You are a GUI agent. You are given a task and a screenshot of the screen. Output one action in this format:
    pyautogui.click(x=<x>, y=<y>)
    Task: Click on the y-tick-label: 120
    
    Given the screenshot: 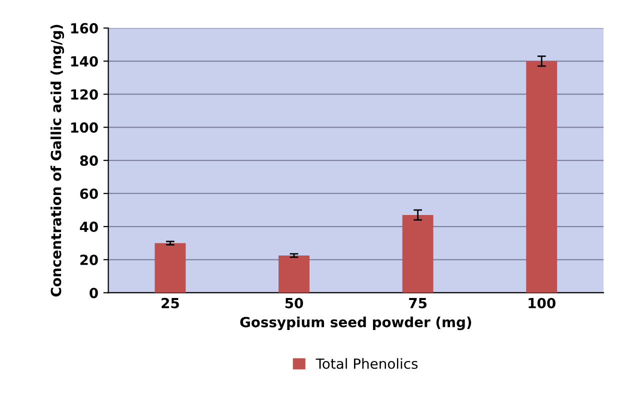 What is the action you would take?
    pyautogui.click(x=84, y=94)
    